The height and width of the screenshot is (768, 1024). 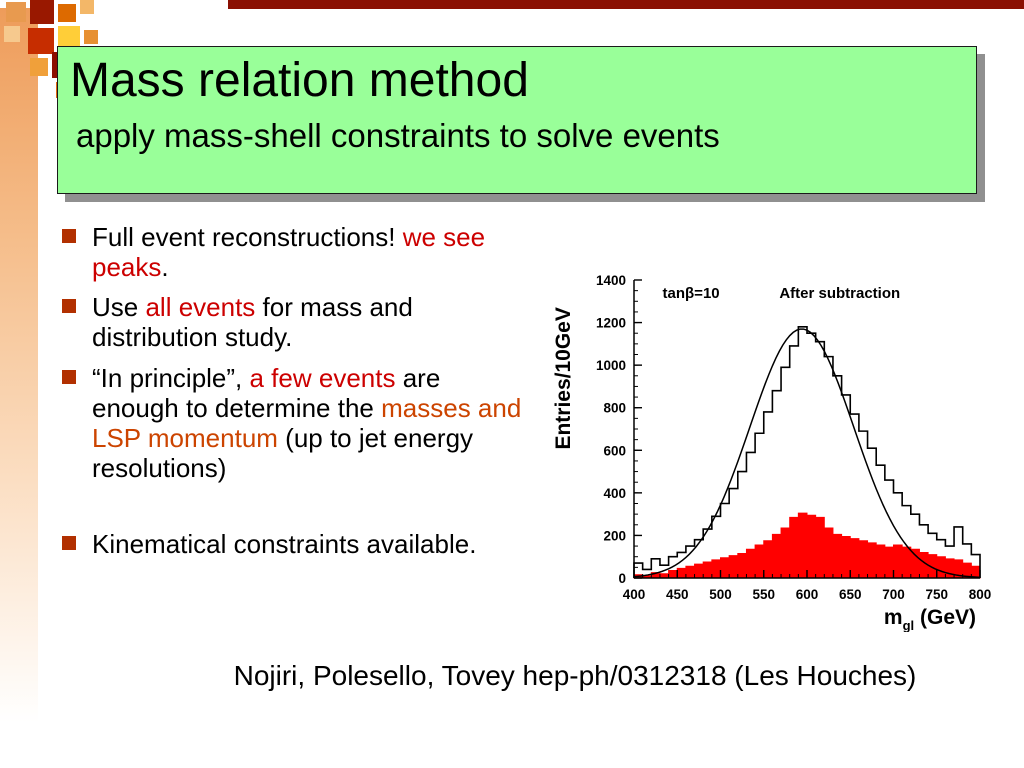 What do you see at coordinates (299, 80) in the screenshot?
I see `slide-title: Mass relation method` at bounding box center [299, 80].